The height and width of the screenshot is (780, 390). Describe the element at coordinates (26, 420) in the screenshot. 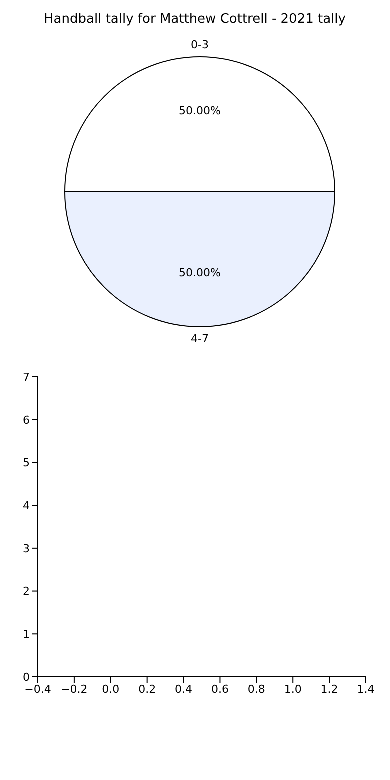

I see `y-tick-label: 6` at that location.